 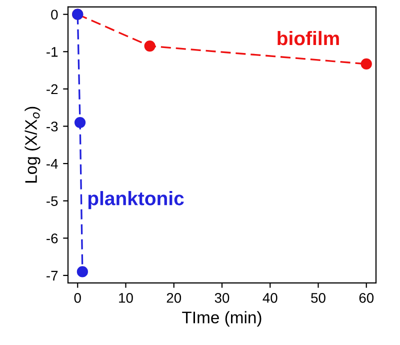 What do you see at coordinates (52, 52) in the screenshot?
I see `y-tick-label: -1` at bounding box center [52, 52].